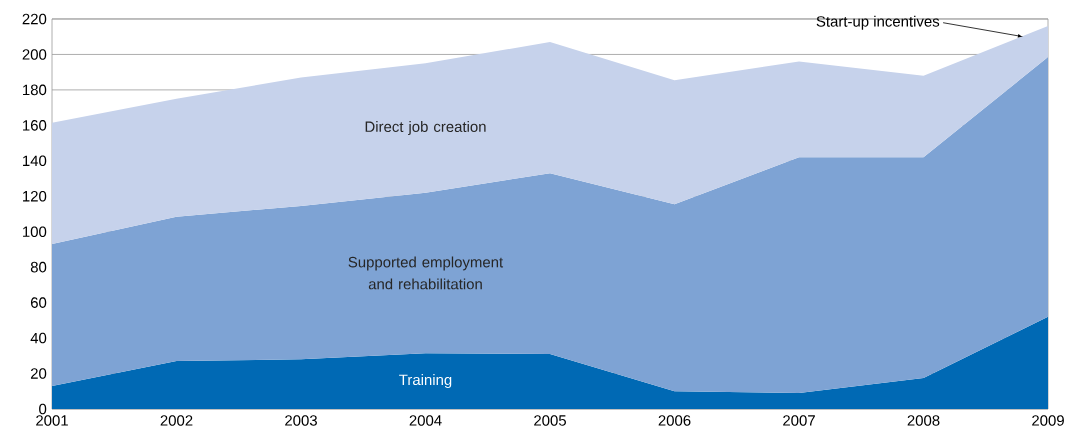 This screenshot has height=434, width=1067. Describe the element at coordinates (35, 90) in the screenshot. I see `y-tick-label: 180` at that location.